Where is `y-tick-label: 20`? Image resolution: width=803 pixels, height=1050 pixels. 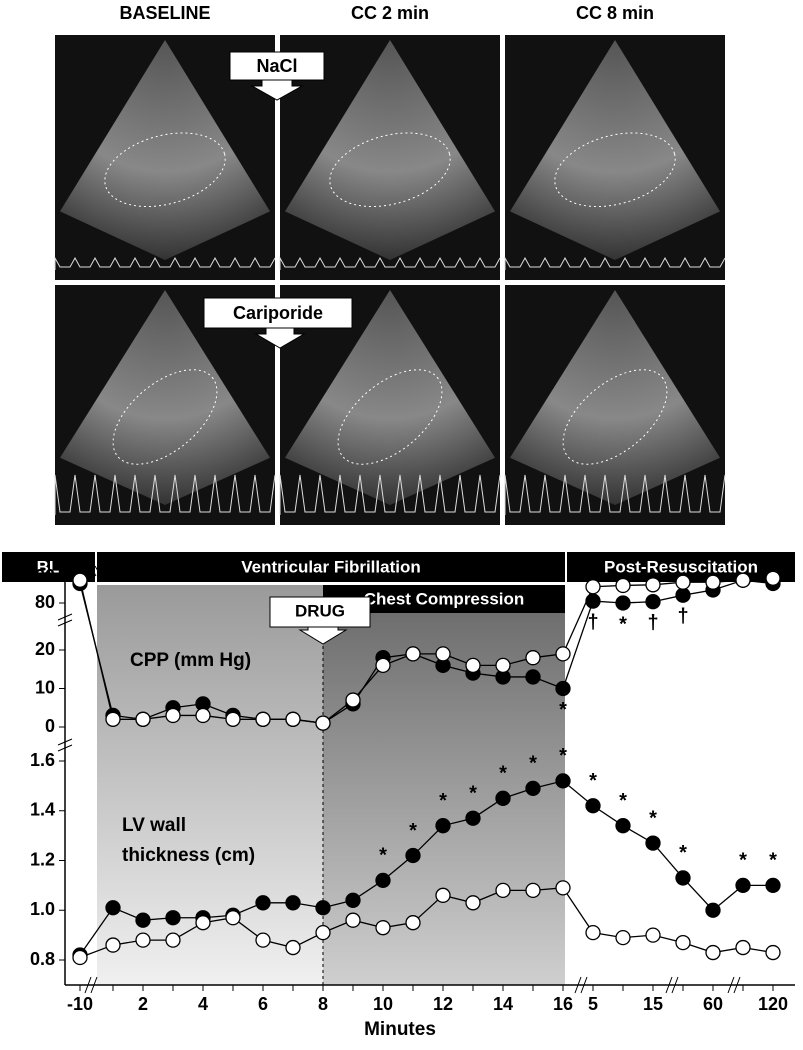 y-tick-label: 20 is located at coordinates (45, 649).